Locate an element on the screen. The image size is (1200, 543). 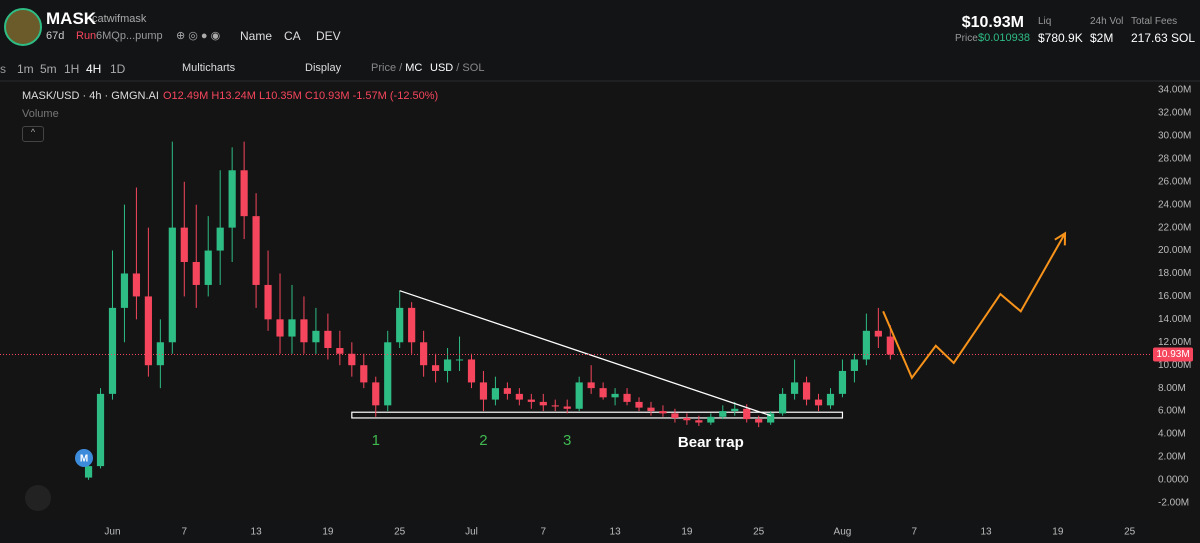
annotation: 2 is located at coordinates (483, 440).